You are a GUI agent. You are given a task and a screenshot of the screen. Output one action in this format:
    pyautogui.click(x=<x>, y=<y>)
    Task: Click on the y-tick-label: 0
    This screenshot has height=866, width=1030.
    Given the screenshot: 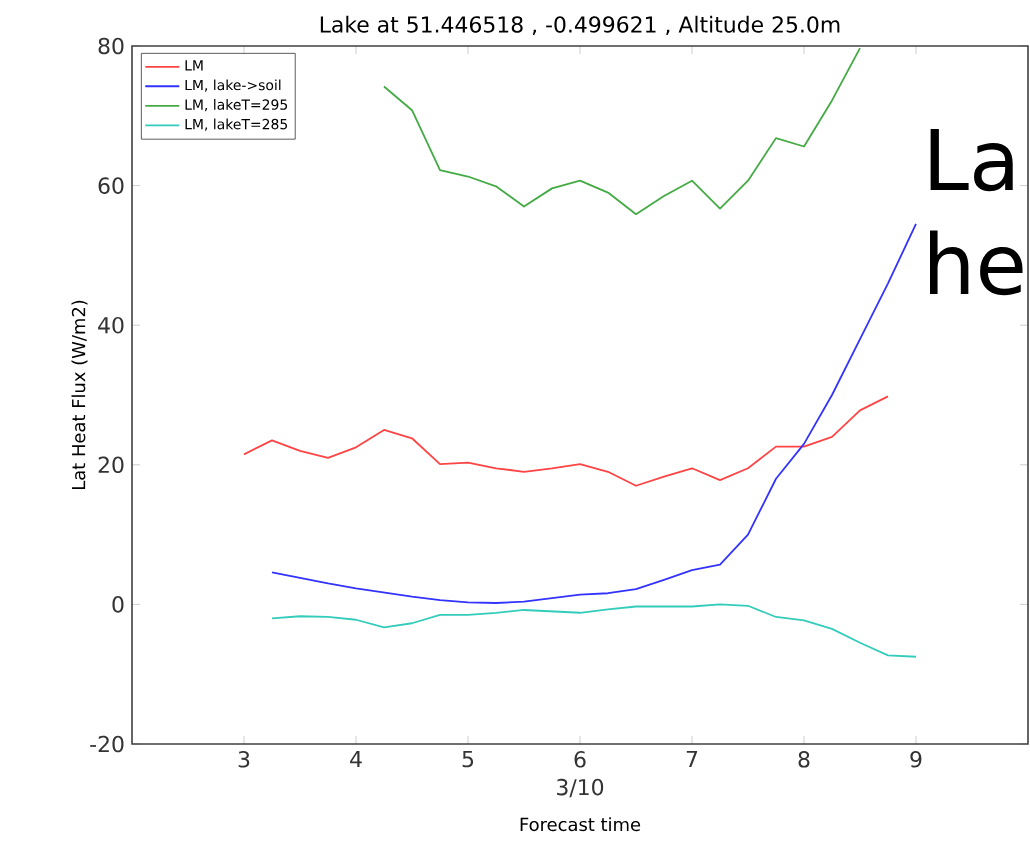 What is the action you would take?
    pyautogui.click(x=118, y=604)
    